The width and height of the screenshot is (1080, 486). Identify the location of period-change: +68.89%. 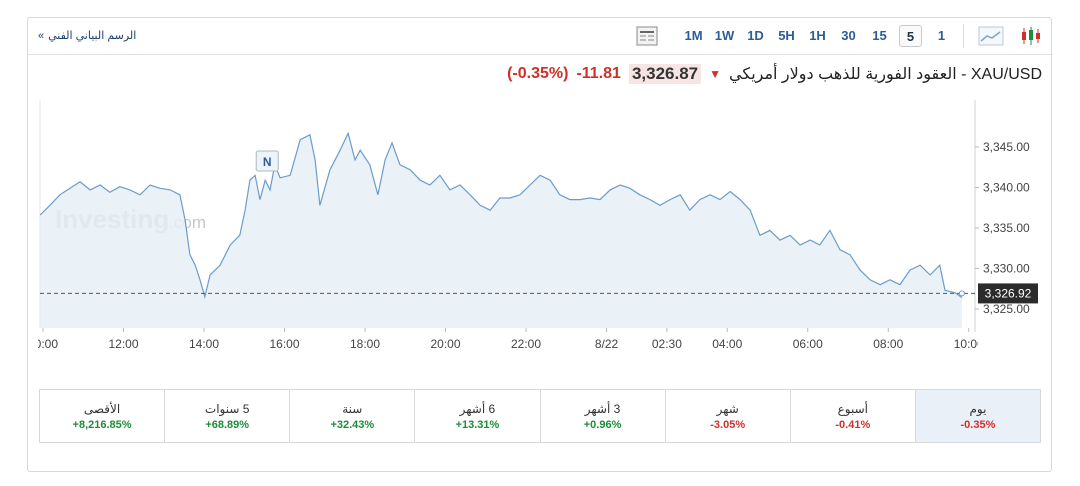
(227, 425).